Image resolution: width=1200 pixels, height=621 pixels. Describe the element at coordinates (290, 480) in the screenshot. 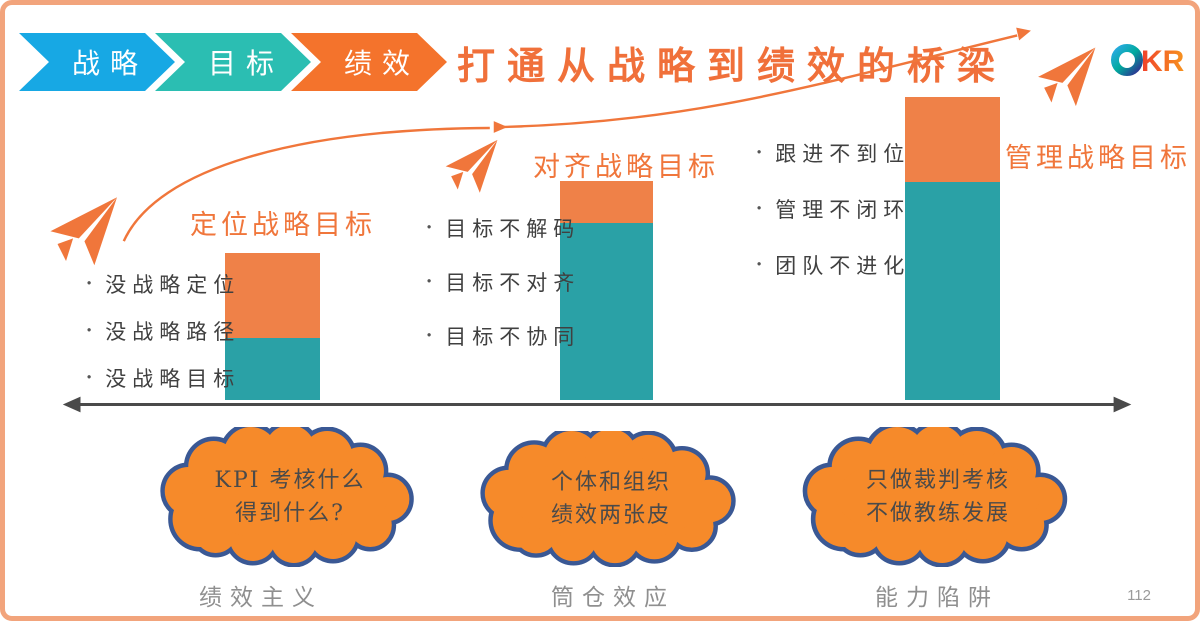

I see `cloud-line: KPI 考核什么` at that location.